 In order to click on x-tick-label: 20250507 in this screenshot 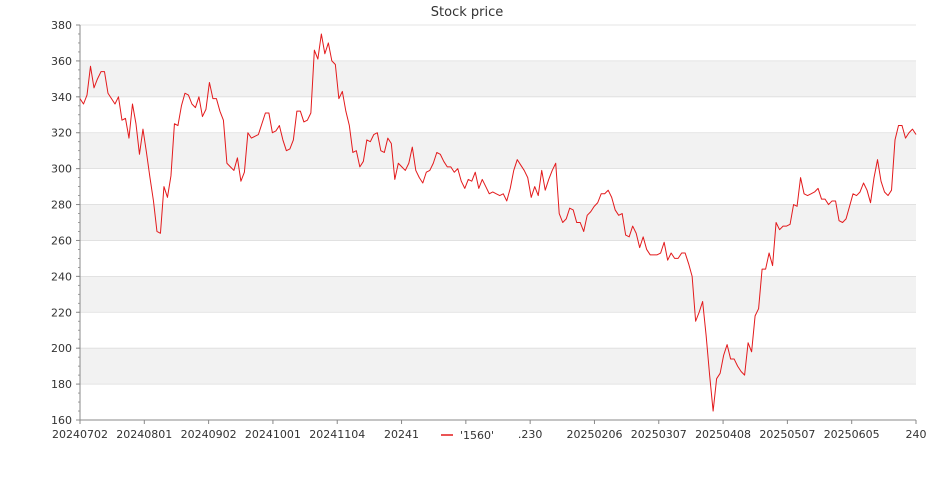, I will do `click(787, 434)`.